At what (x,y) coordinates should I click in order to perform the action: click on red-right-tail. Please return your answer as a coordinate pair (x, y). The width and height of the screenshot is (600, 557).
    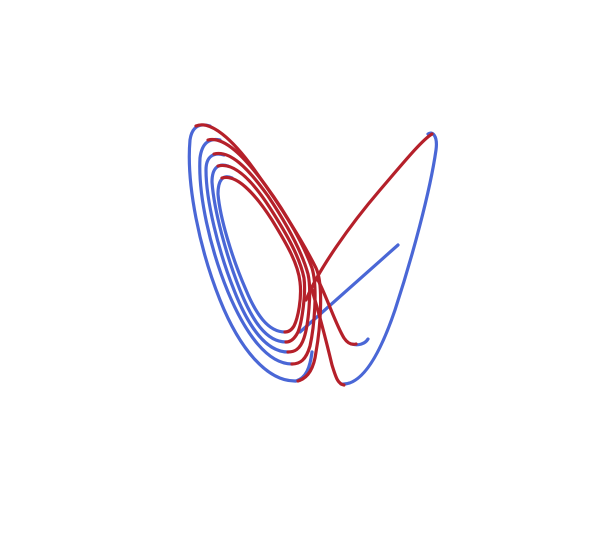
    Looking at the image, I should click on (337, 312).